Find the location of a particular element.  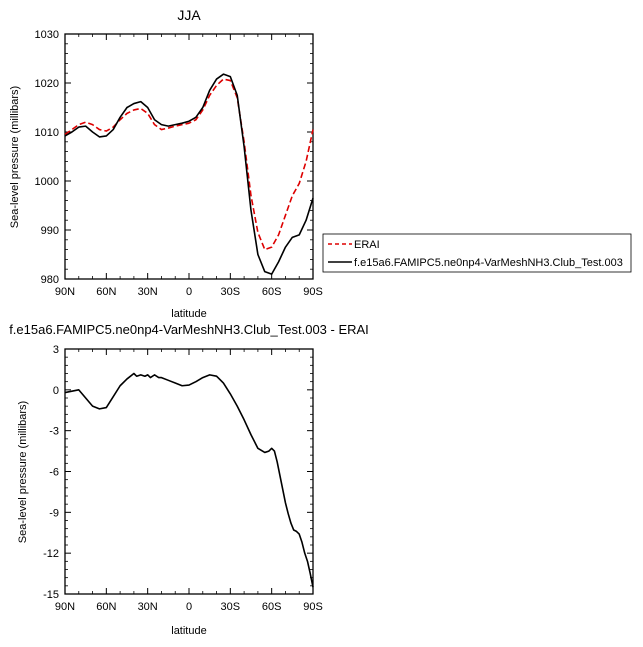

y-tick-label: 3 is located at coordinates (56, 350).